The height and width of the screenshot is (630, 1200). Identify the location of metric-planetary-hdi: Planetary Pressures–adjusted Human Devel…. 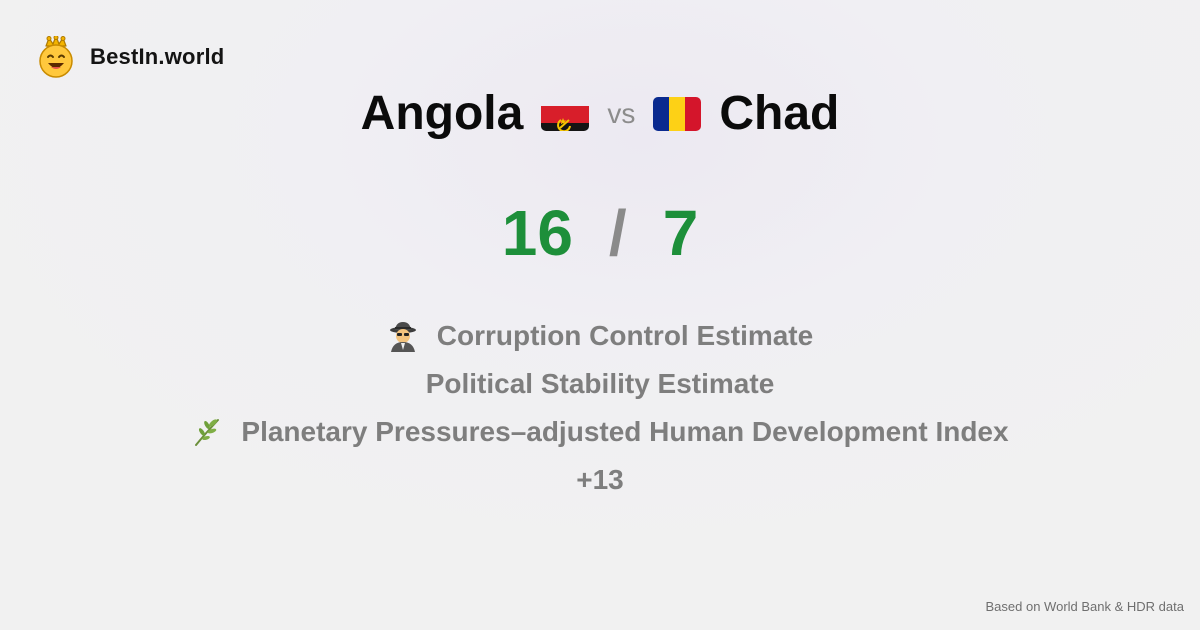
(600, 432).